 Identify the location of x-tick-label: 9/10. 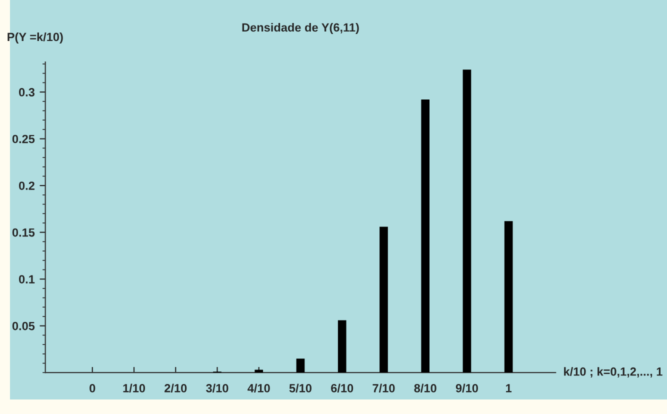
(467, 388).